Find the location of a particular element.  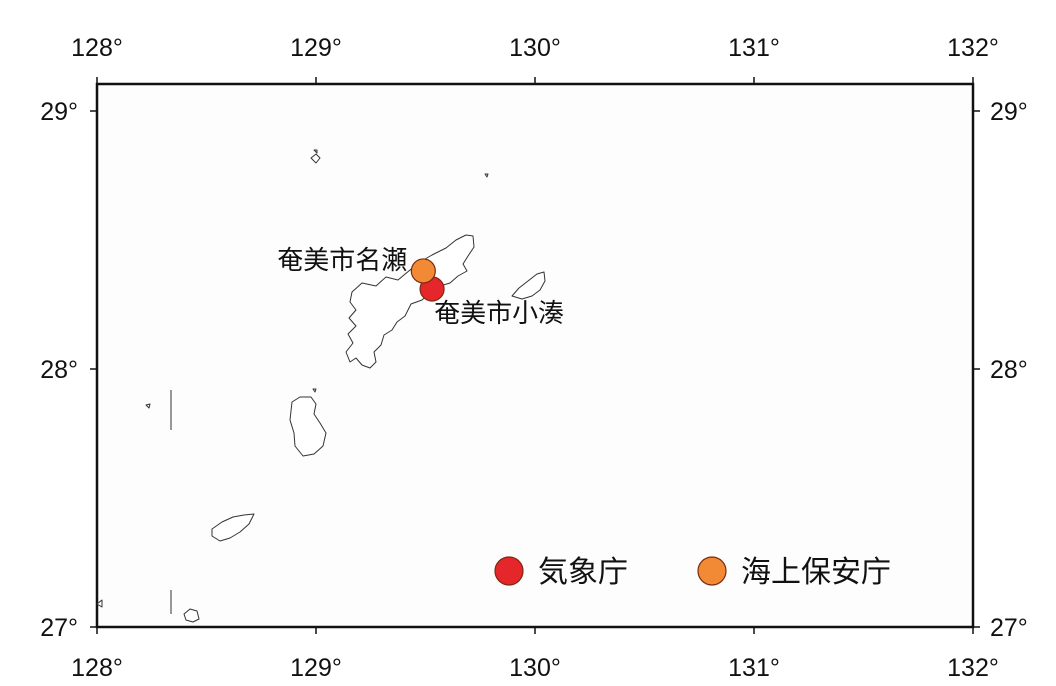

legend-label-coast_guard: 海上保安庁 is located at coordinates (816, 572).